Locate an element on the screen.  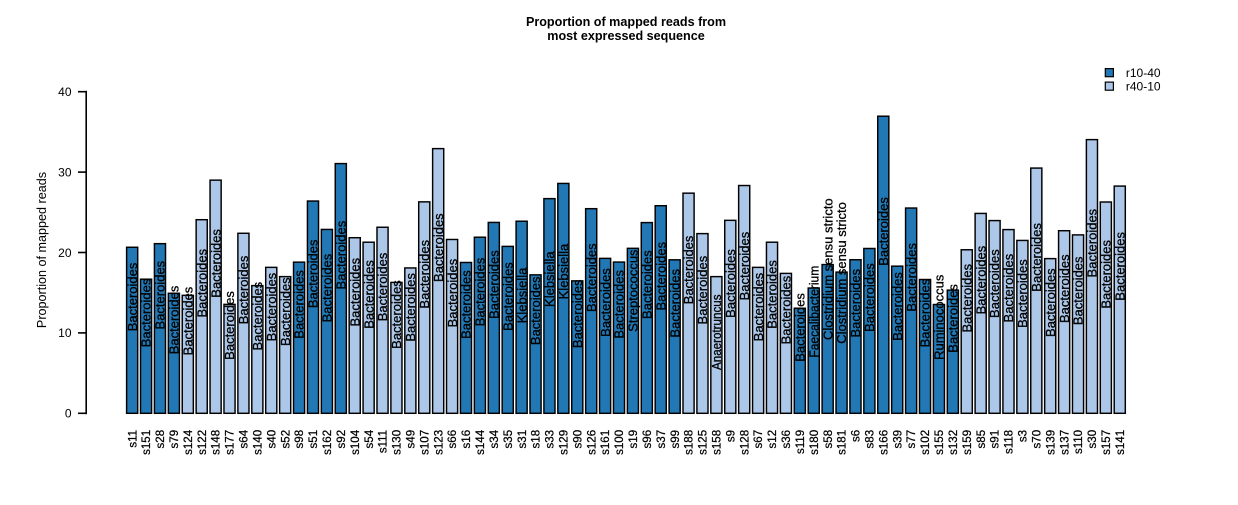
svg-text: s70 is located at coordinates (1037, 439).